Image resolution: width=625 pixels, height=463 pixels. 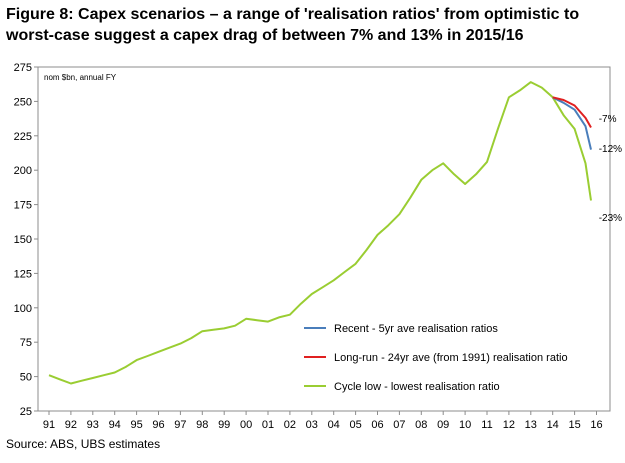 I want to click on legend-label: Cycle low - lowest realisation ratio, so click(x=417, y=387).